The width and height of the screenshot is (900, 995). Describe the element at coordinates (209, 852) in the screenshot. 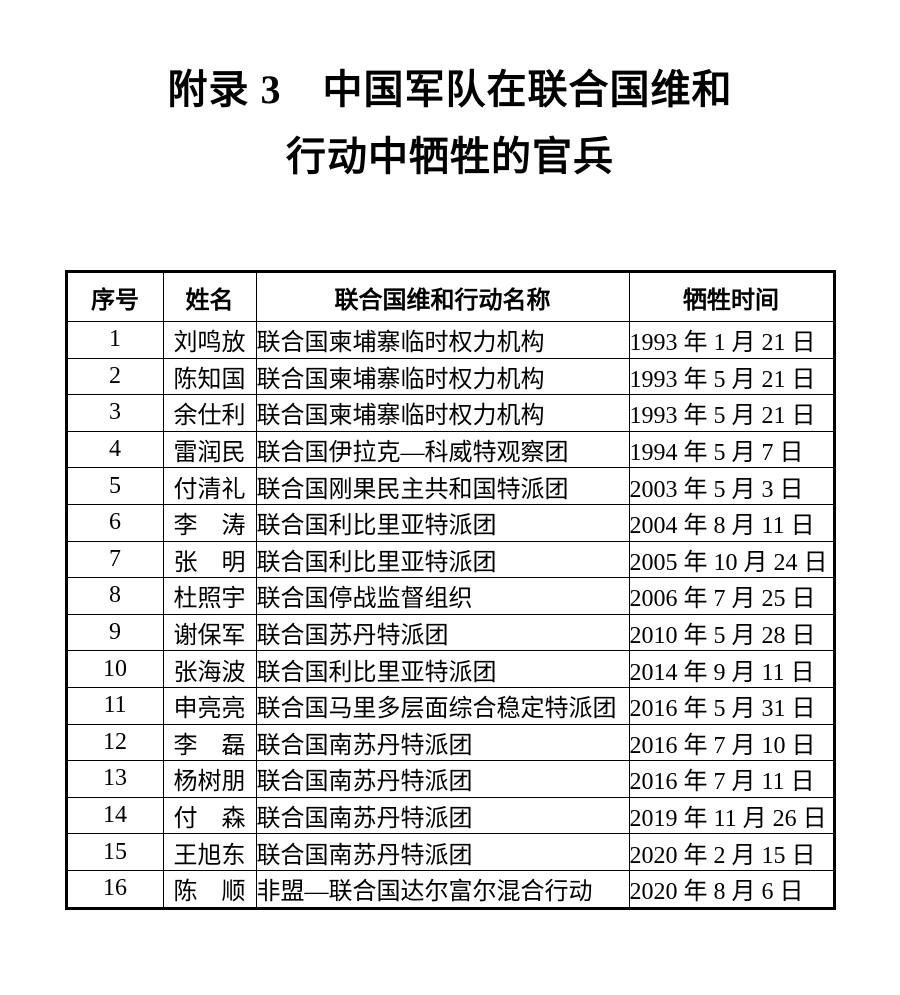

I see `cell-name: 王旭东` at that location.